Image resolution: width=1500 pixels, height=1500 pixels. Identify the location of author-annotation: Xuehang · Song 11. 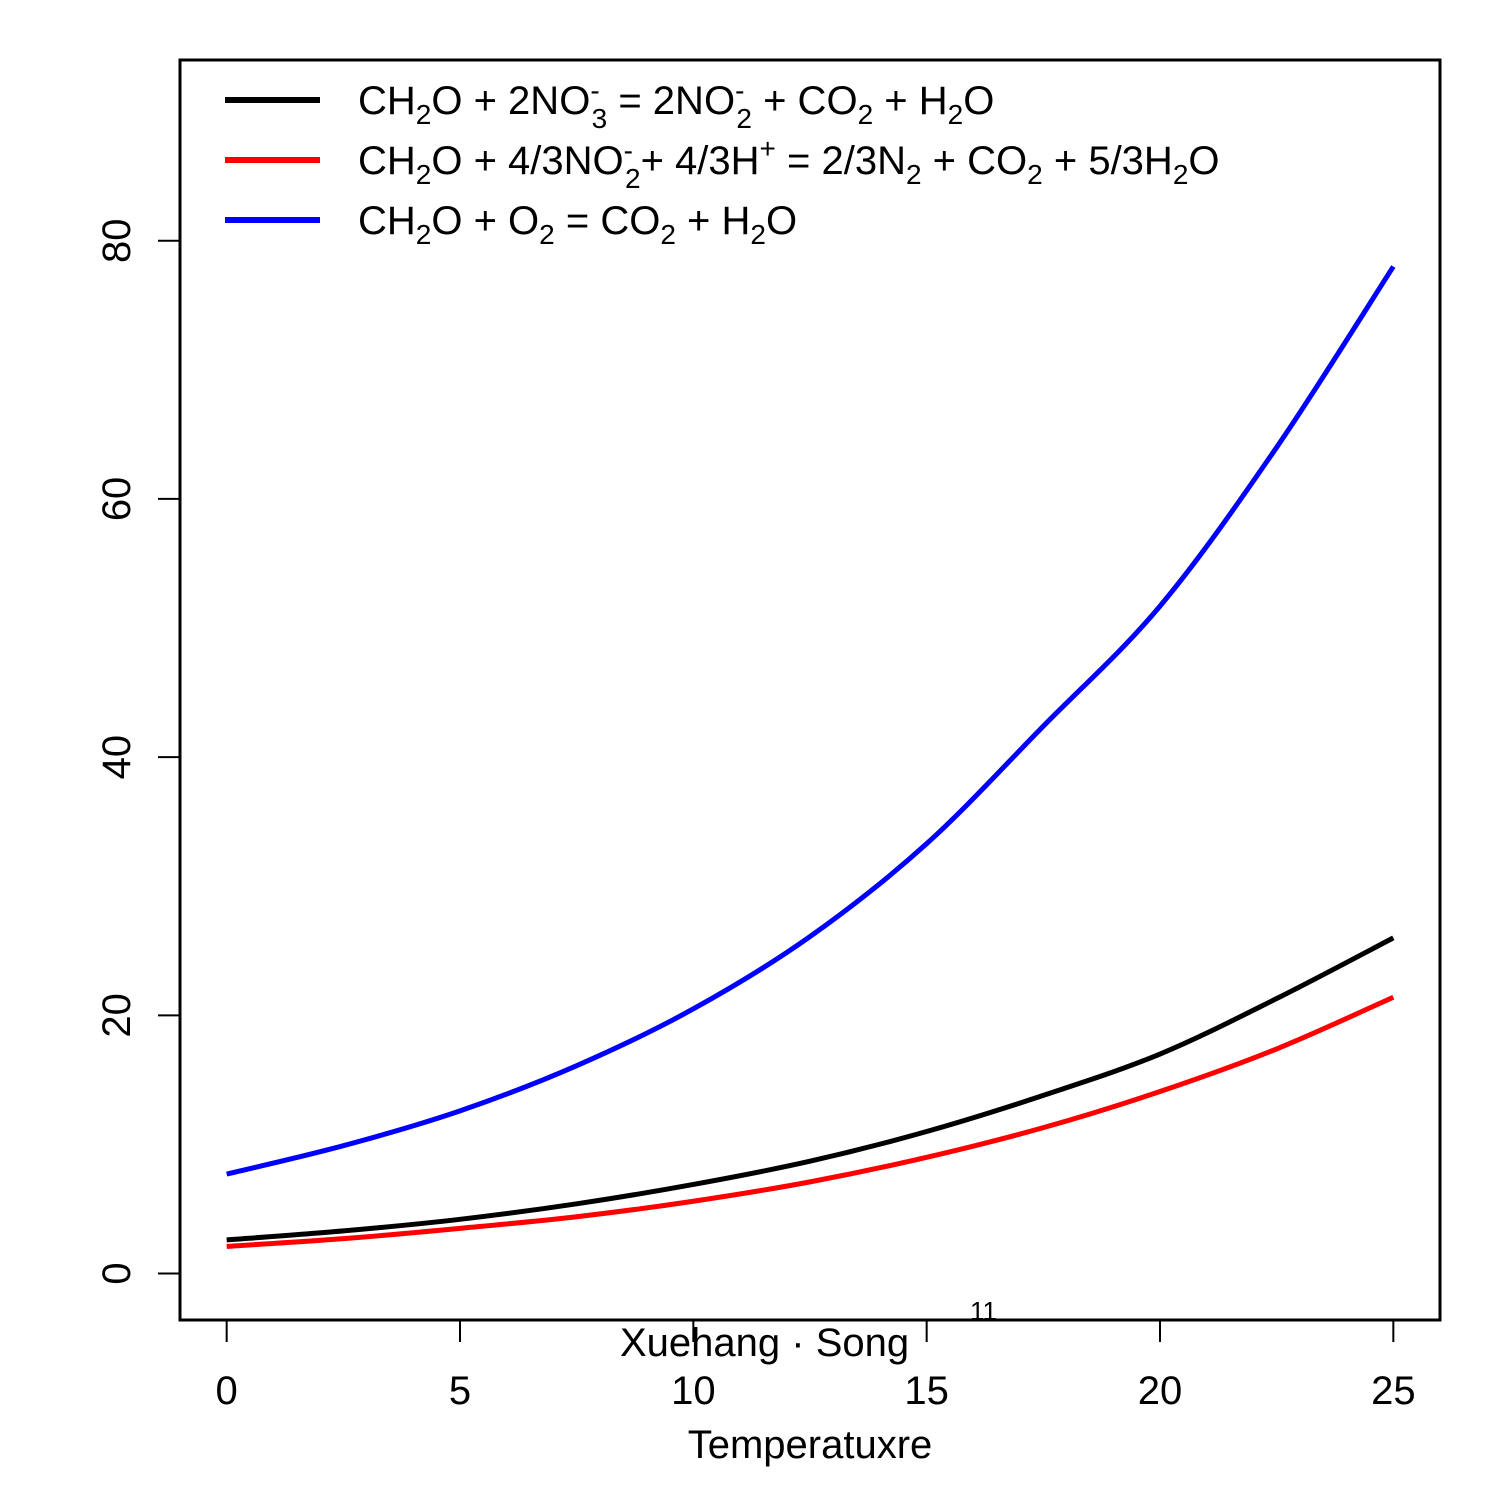
(808, 1330).